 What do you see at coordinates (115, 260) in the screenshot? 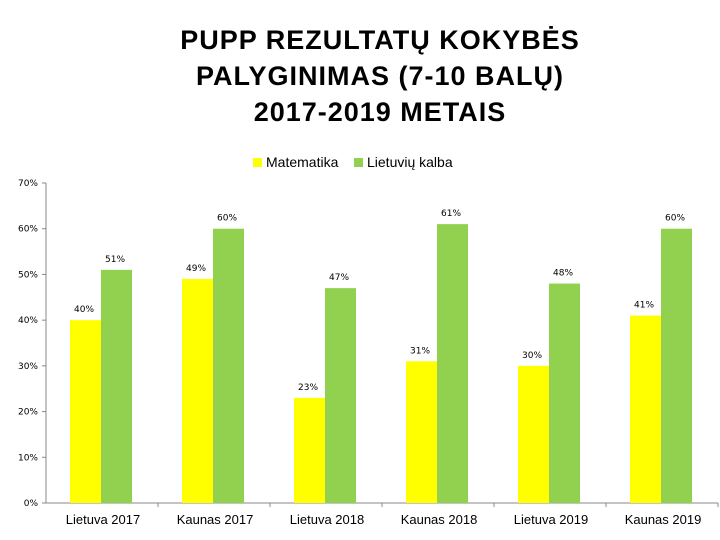
I see `data-label: 51%` at bounding box center [115, 260].